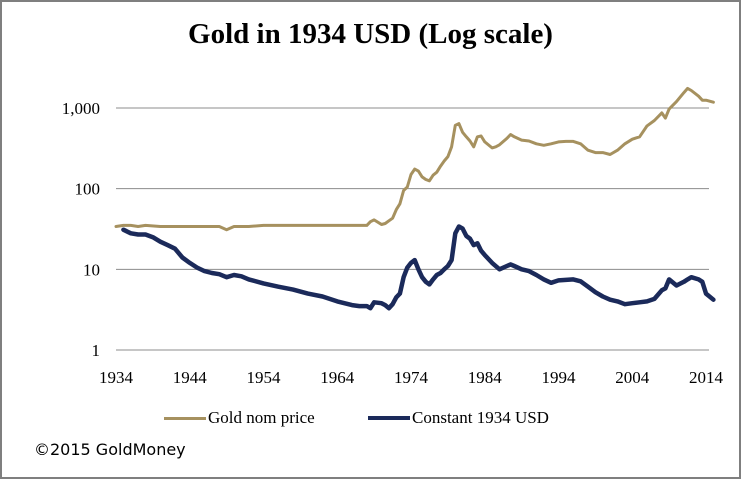  What do you see at coordinates (480, 417) in the screenshot?
I see `legend-label: Constant 1934 USD` at bounding box center [480, 417].